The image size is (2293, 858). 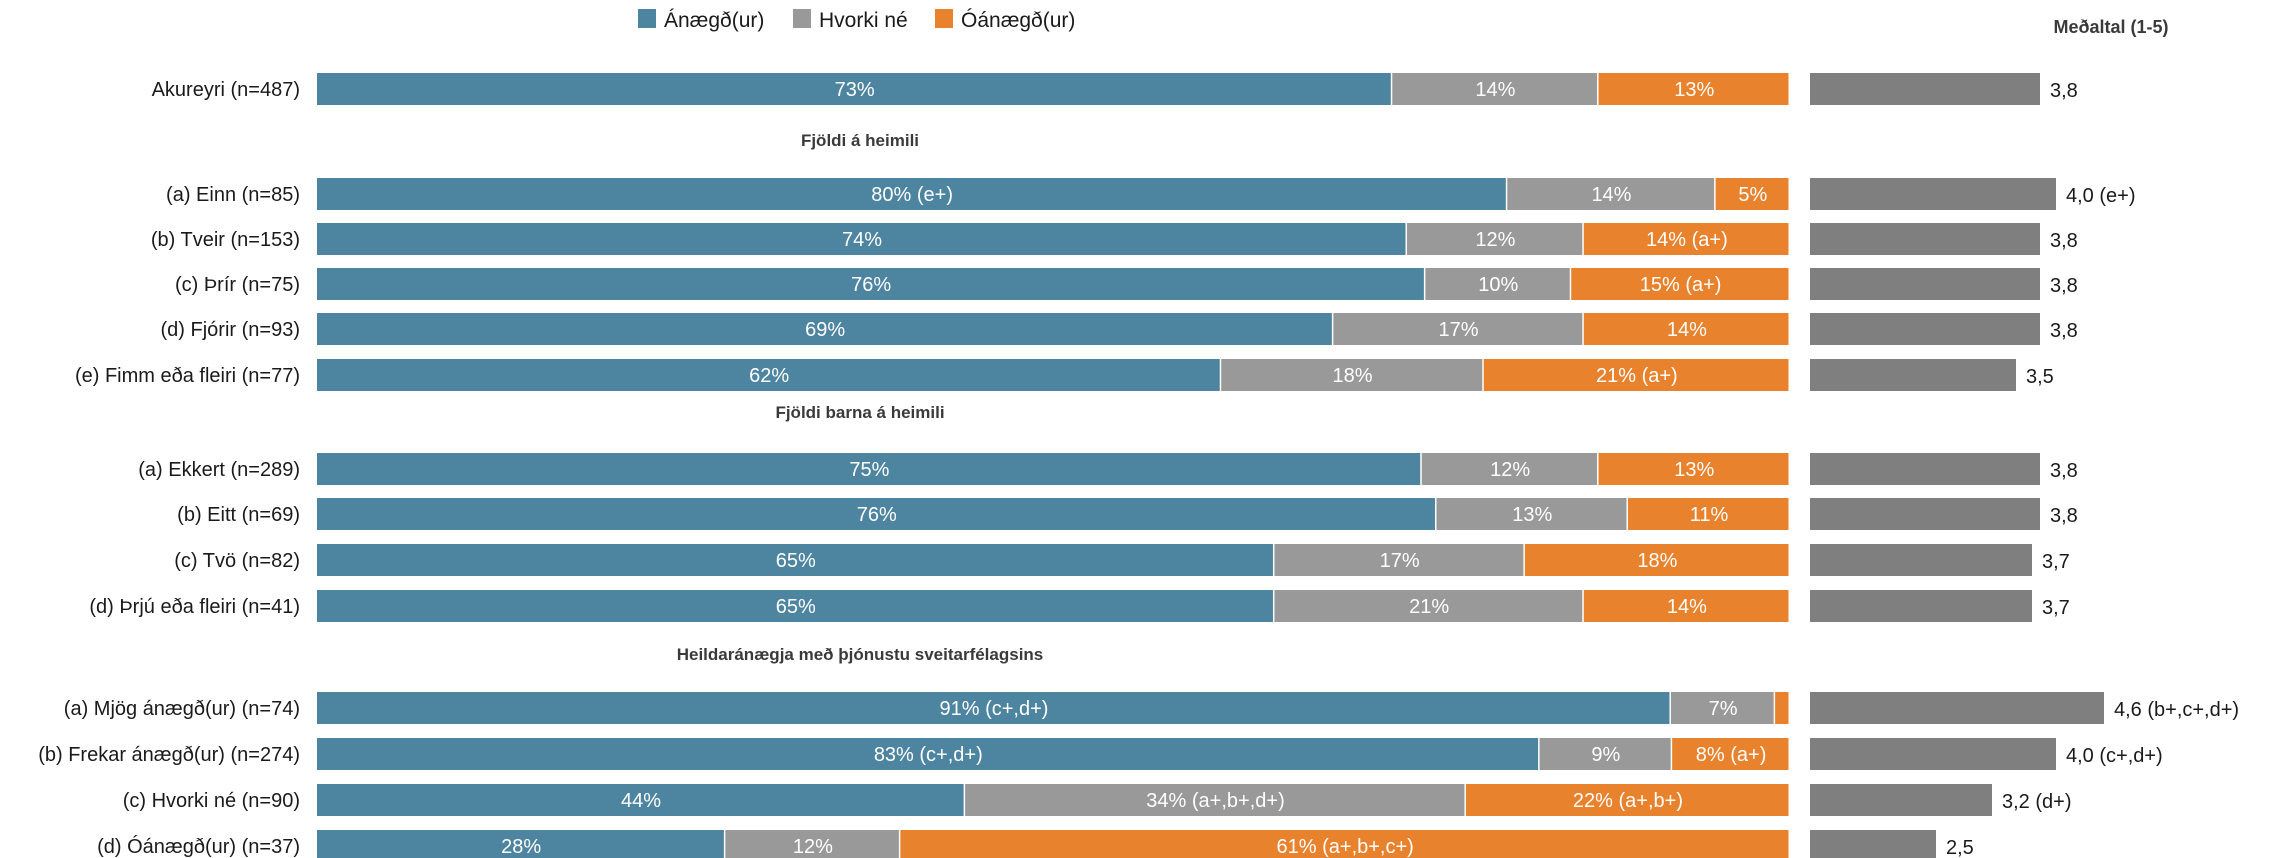 I want to click on bar-row: (c) Tvö (n=82) 65% 17% 18% 3,7, so click(x=1122, y=560).